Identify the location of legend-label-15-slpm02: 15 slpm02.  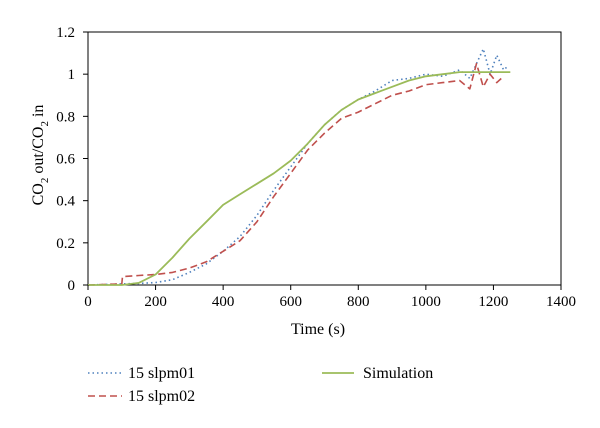
(161, 396).